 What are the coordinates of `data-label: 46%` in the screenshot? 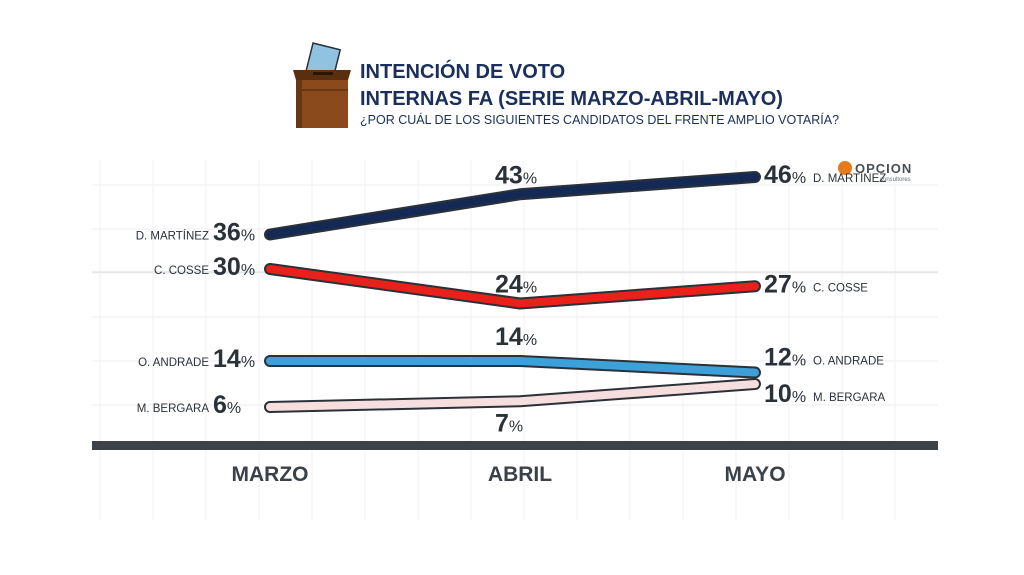 It's located at (785, 175).